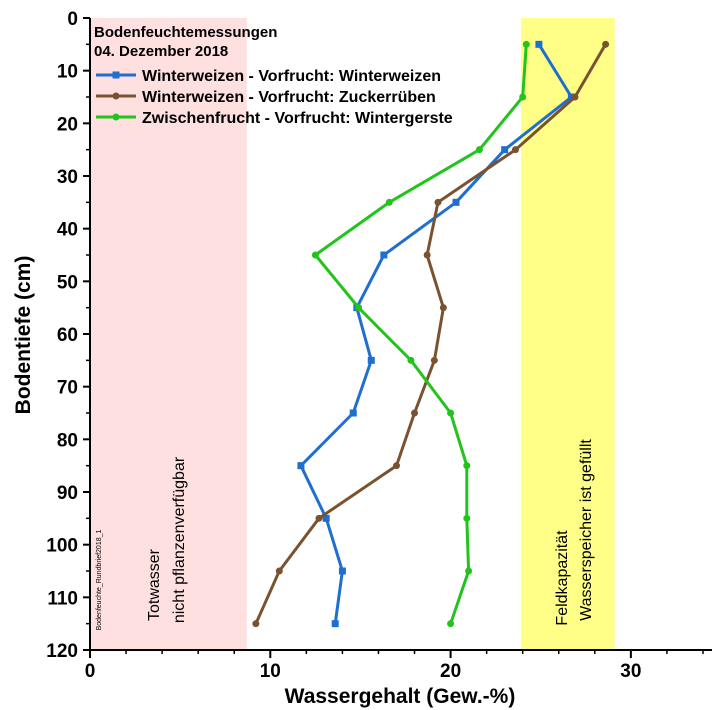  I want to click on y-tick-label: 40, so click(67, 230).